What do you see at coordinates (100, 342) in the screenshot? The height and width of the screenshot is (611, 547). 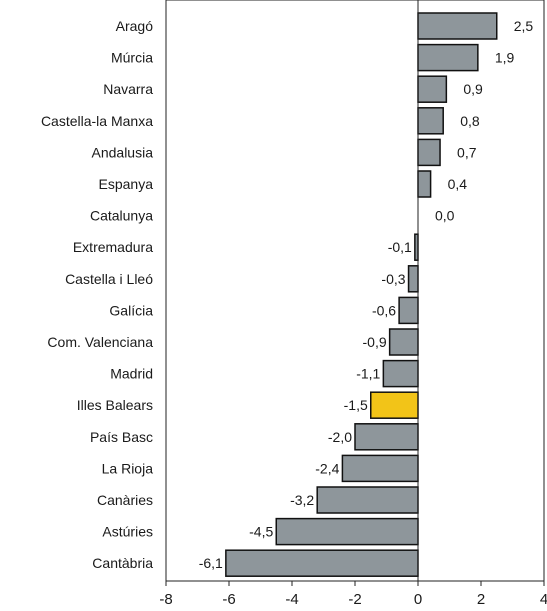 I see `category-label-com-valenciana: Com. Valenciana` at bounding box center [100, 342].